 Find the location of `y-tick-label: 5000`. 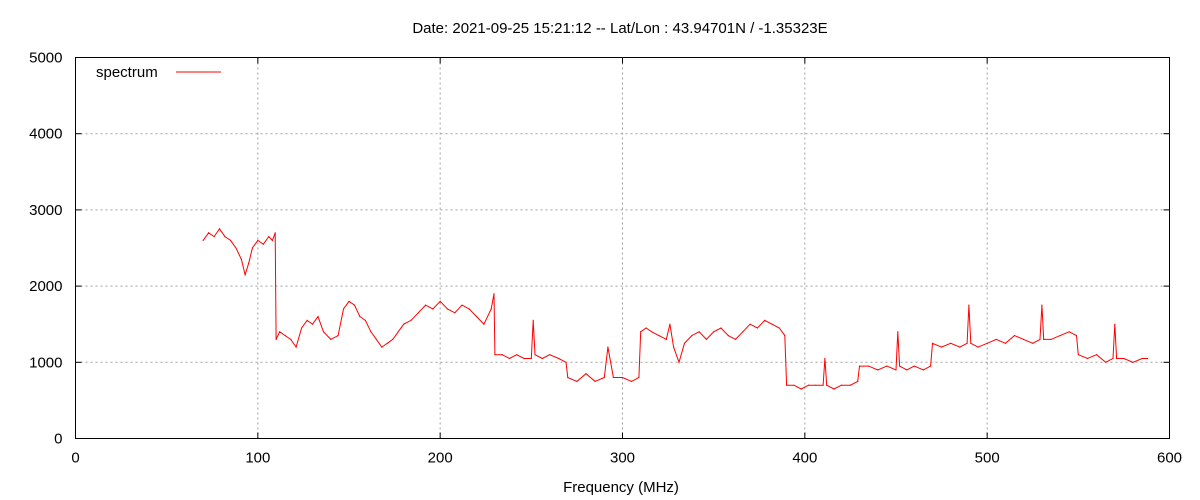

y-tick-label: 5000 is located at coordinates (45, 58).